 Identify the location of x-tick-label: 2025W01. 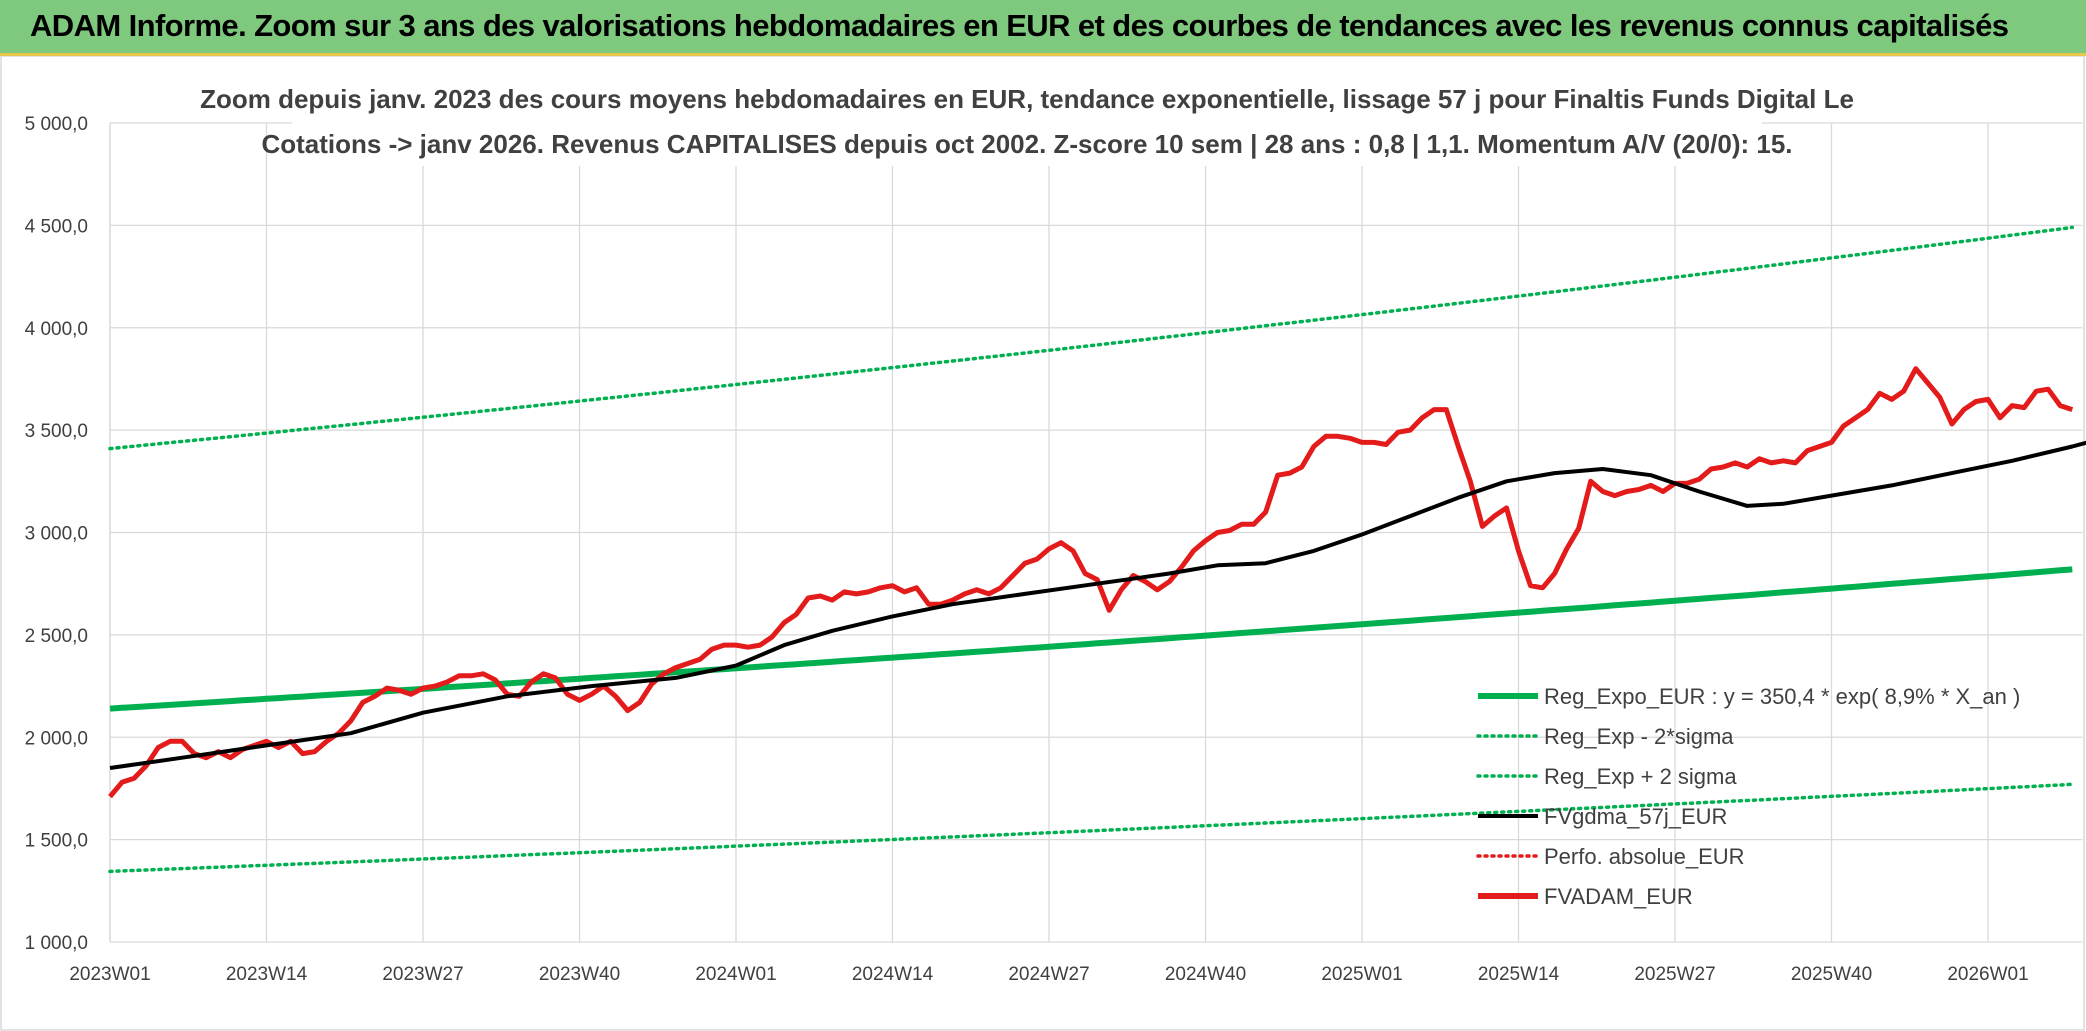
(1361, 974).